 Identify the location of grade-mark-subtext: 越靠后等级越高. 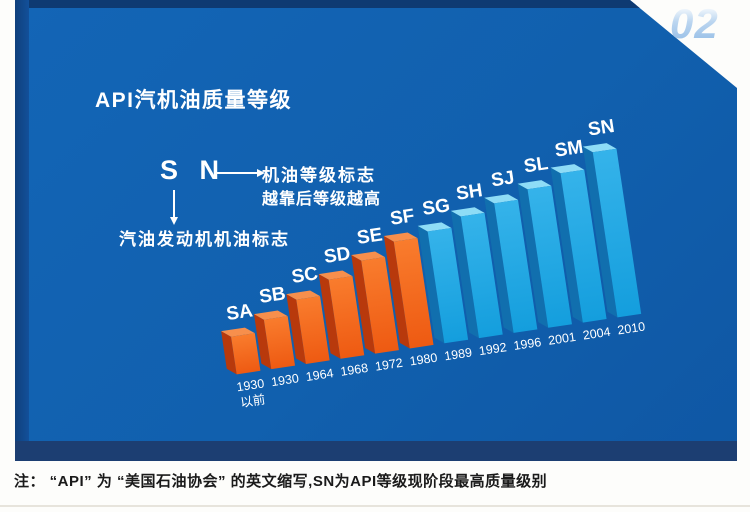
(322, 199).